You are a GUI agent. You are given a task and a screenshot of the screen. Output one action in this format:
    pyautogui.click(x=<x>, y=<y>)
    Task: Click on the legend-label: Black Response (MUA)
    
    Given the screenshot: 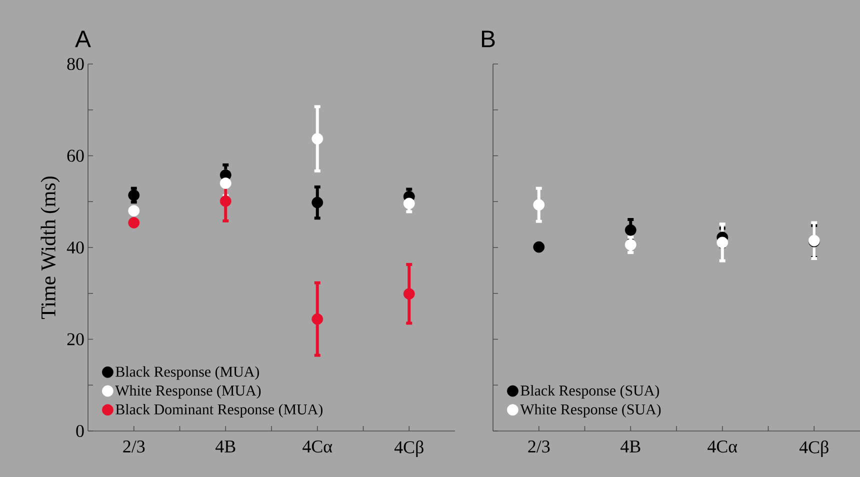 What is the action you would take?
    pyautogui.click(x=187, y=373)
    